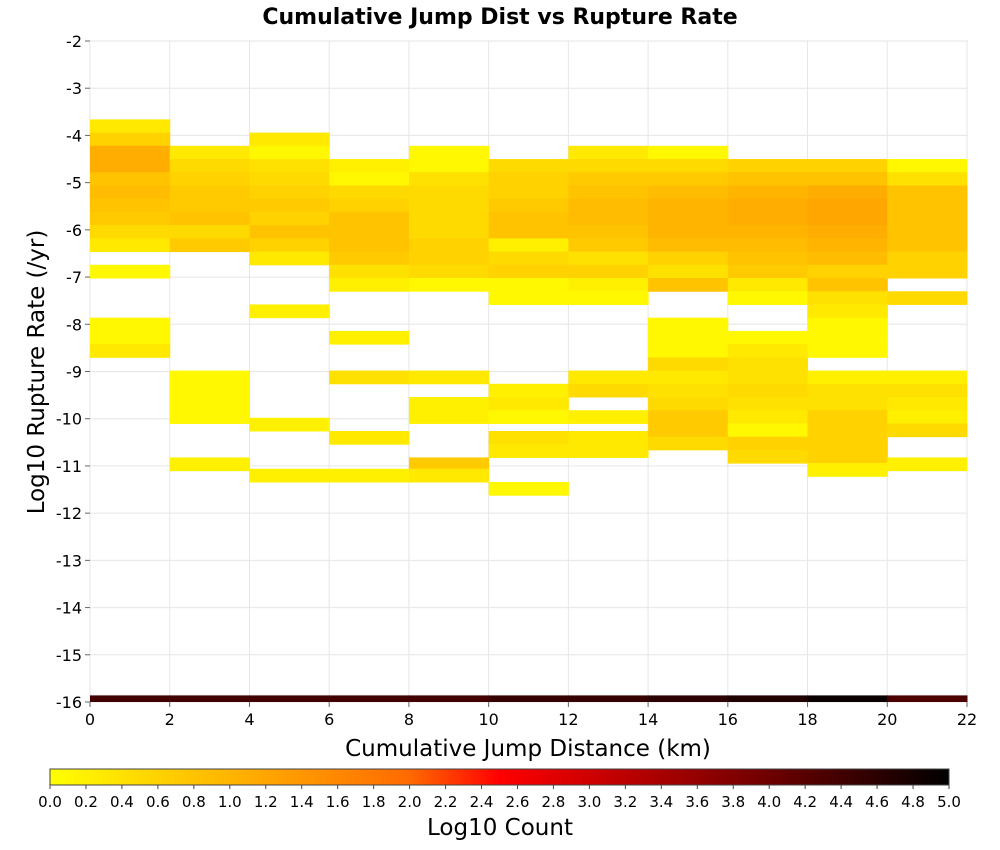 The height and width of the screenshot is (850, 1000). Describe the element at coordinates (69, 560) in the screenshot. I see `y-tick-label: -13` at that location.